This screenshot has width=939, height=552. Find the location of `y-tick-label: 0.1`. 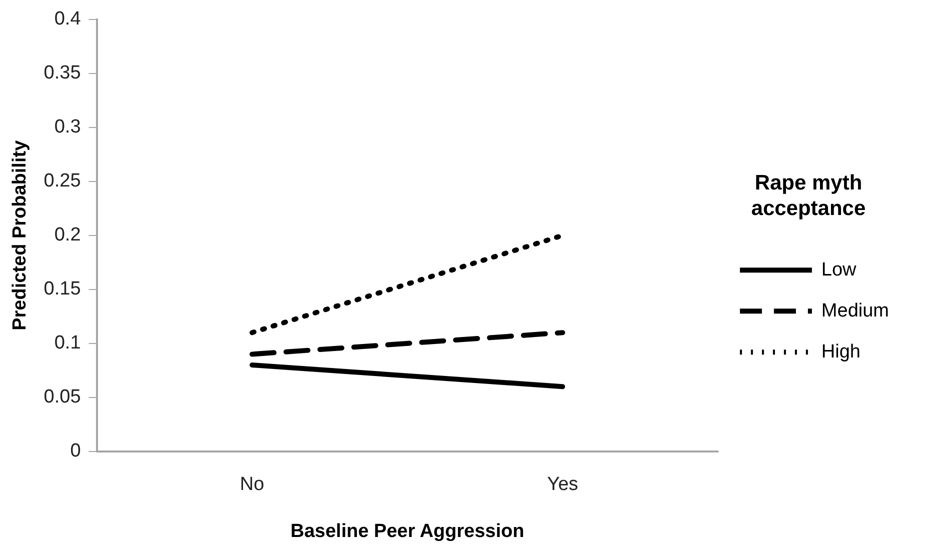

y-tick-label: 0.1 is located at coordinates (67, 343).